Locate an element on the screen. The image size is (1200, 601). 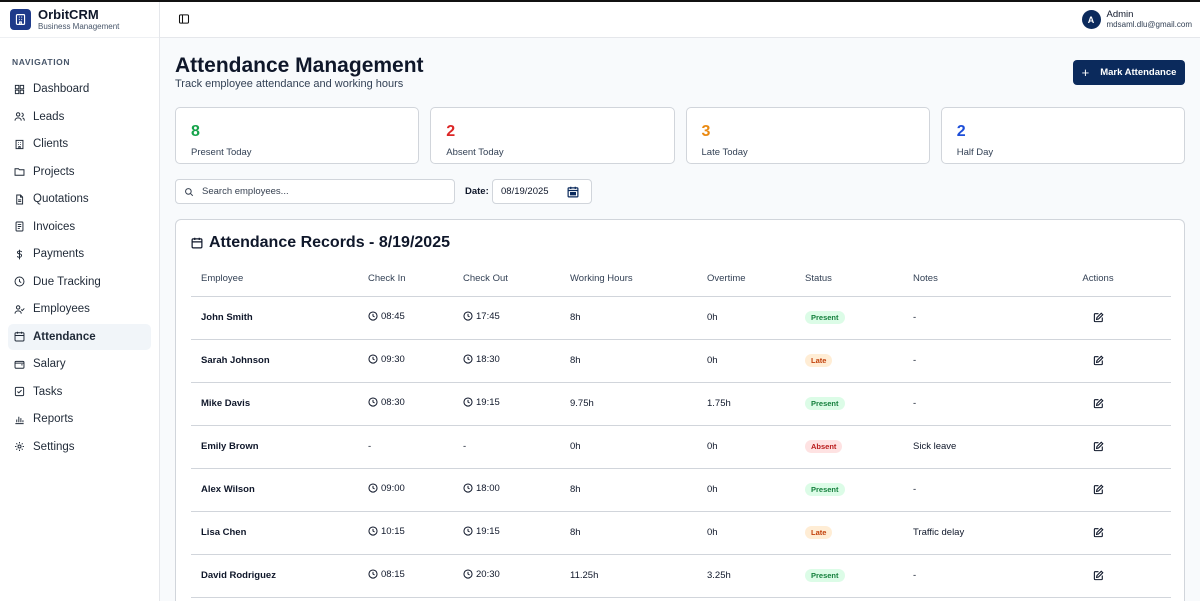
sidebar-item-due-tracking: Due Tracking is located at coordinates (79, 282).